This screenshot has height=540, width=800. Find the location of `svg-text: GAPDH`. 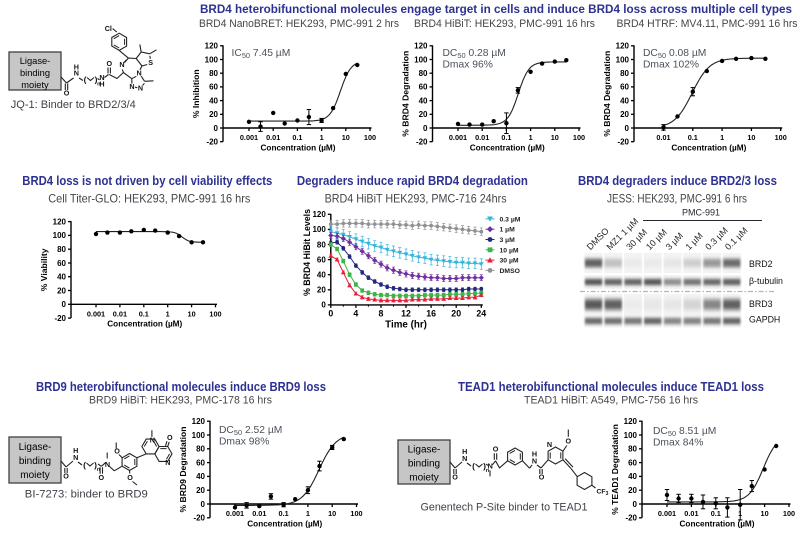

svg-text: GAPDH is located at coordinates (764, 320).